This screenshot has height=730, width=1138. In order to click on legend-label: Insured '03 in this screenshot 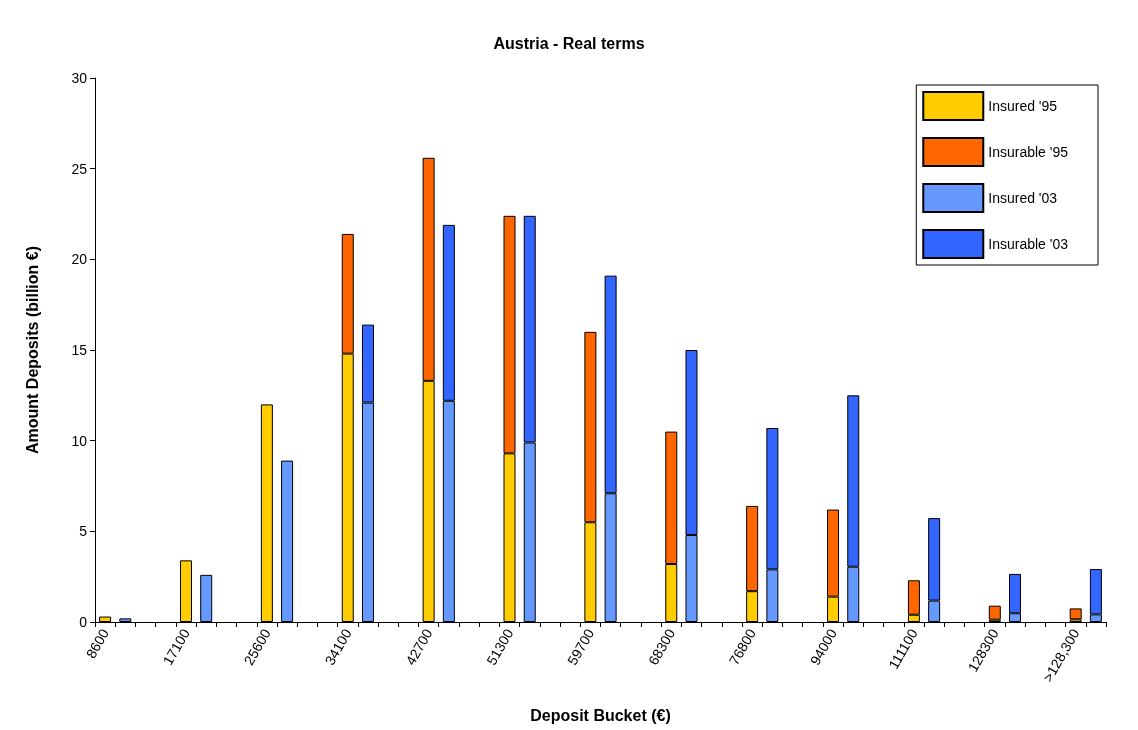, I will do `click(1023, 198)`.